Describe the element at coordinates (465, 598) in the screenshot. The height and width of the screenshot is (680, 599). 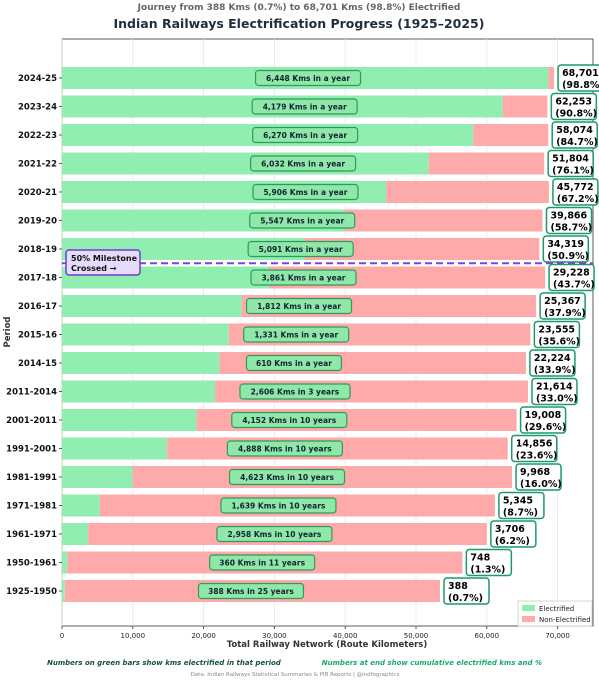
I see `end-label-pct: (0.7%)` at that location.